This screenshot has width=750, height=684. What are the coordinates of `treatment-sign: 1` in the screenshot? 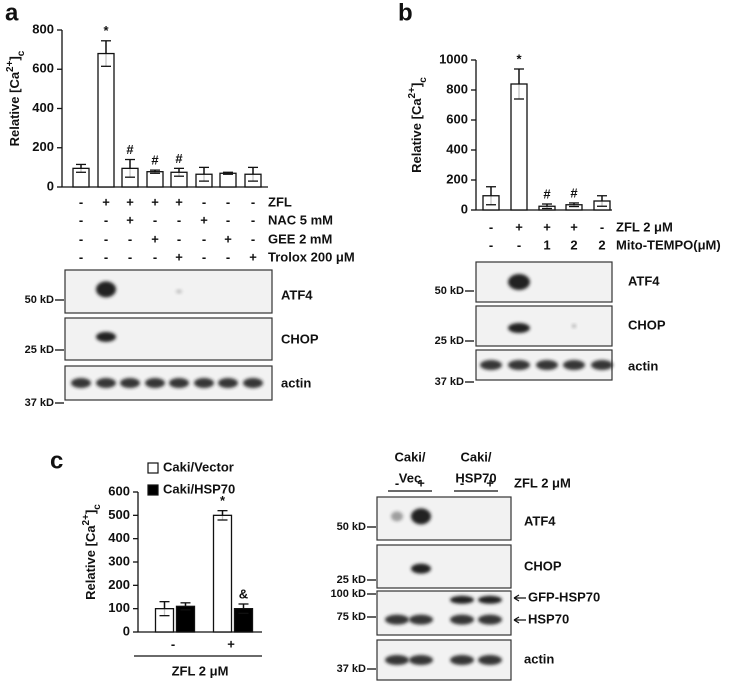 It's located at (546, 244).